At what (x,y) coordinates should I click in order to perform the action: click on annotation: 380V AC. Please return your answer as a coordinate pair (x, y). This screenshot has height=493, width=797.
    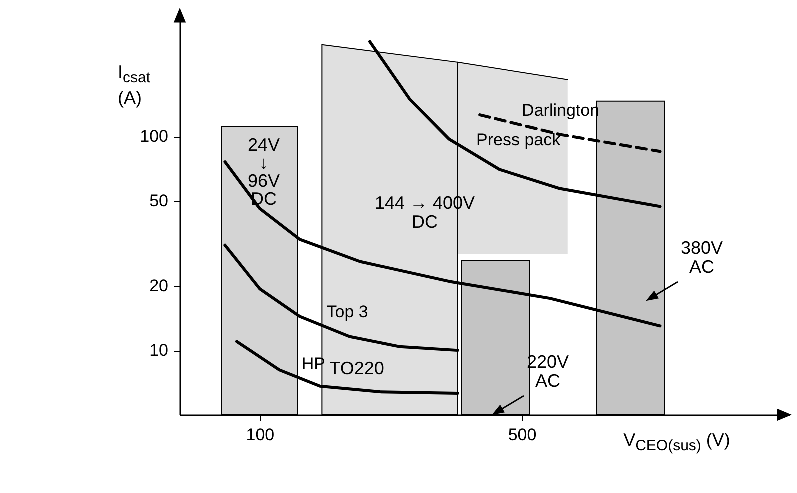
    Looking at the image, I should click on (702, 257).